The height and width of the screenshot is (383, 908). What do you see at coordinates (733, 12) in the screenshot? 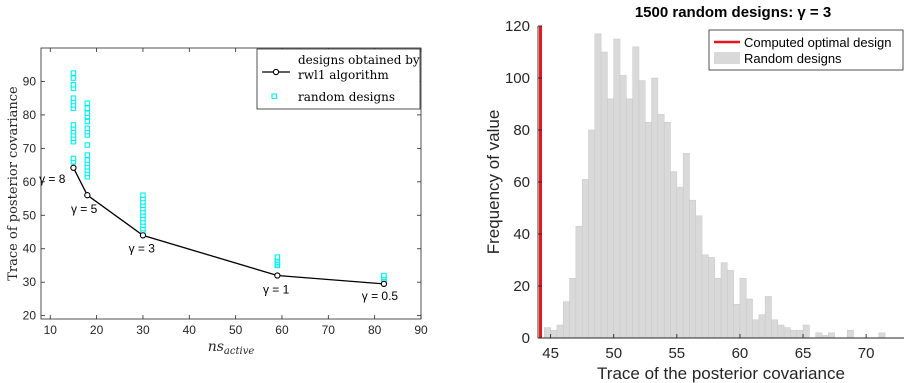
I see `right-chart-title: 1500 random designs: γ = 3` at bounding box center [733, 12].